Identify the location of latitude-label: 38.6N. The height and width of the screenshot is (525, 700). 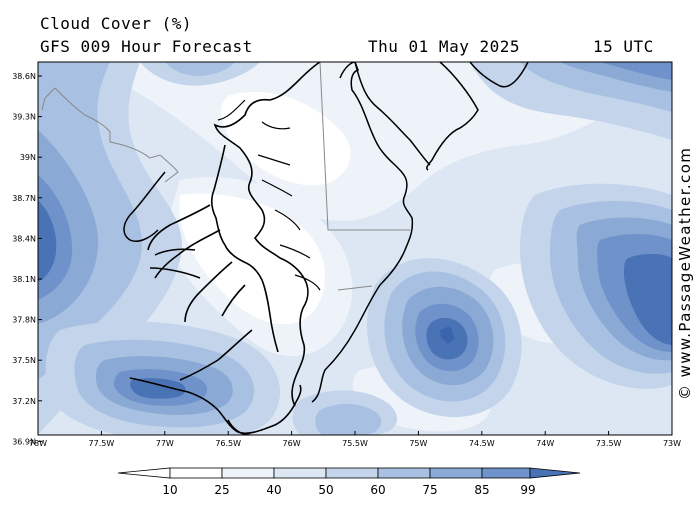
(24, 76).